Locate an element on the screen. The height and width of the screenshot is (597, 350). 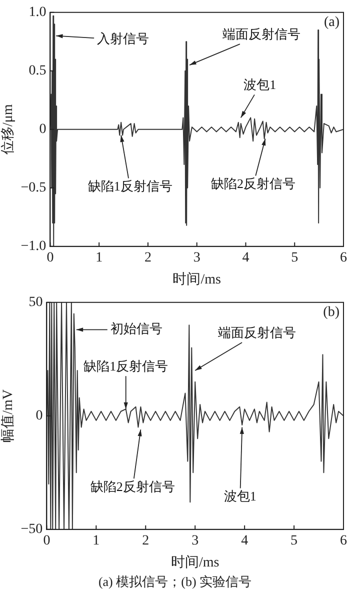
chart-title: (a) is located at coordinates (332, 22).